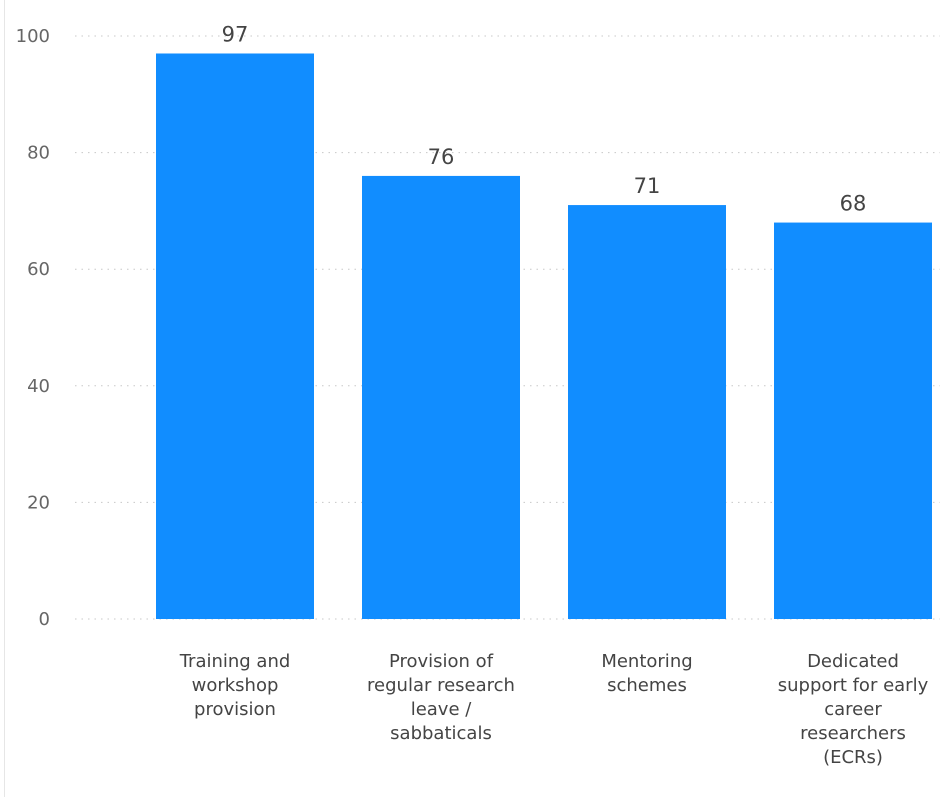  Describe the element at coordinates (441, 733) in the screenshot. I see `x-category-label: sabbaticals` at that location.